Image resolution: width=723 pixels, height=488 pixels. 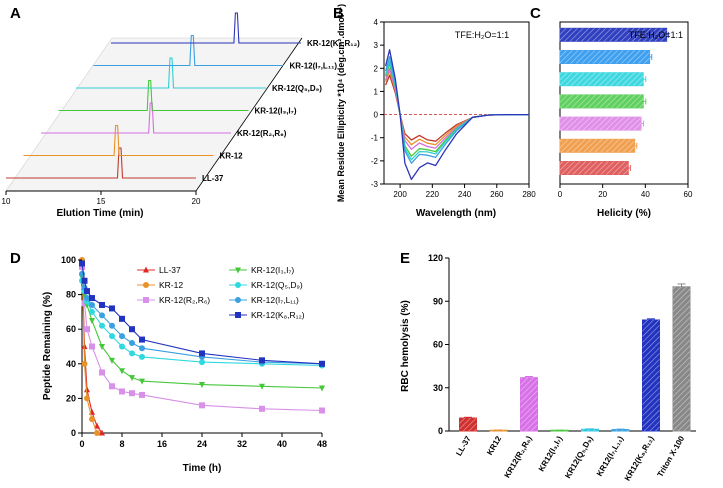 I want to click on panel-a-x-tick-label-1: 15, so click(x=101, y=201).